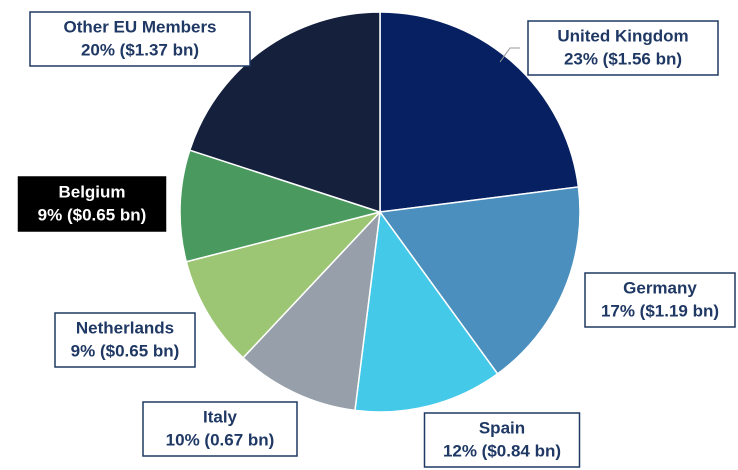  I want to click on slice-name: Netherlands, so click(125, 327).